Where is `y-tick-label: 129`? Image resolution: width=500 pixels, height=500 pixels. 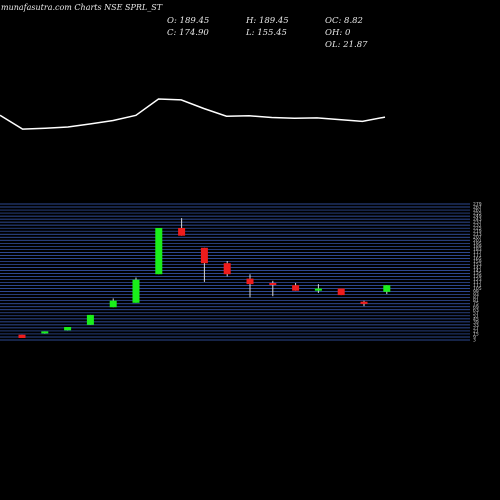 y-tick-label: 129 is located at coordinates (477, 277).